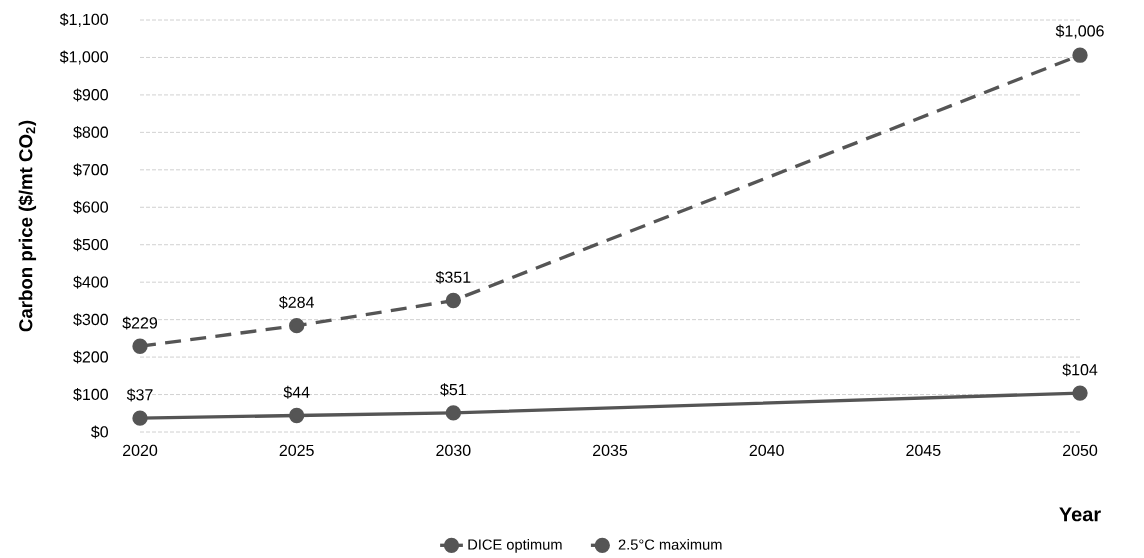  I want to click on y-tick-label: $800, so click(90, 132).